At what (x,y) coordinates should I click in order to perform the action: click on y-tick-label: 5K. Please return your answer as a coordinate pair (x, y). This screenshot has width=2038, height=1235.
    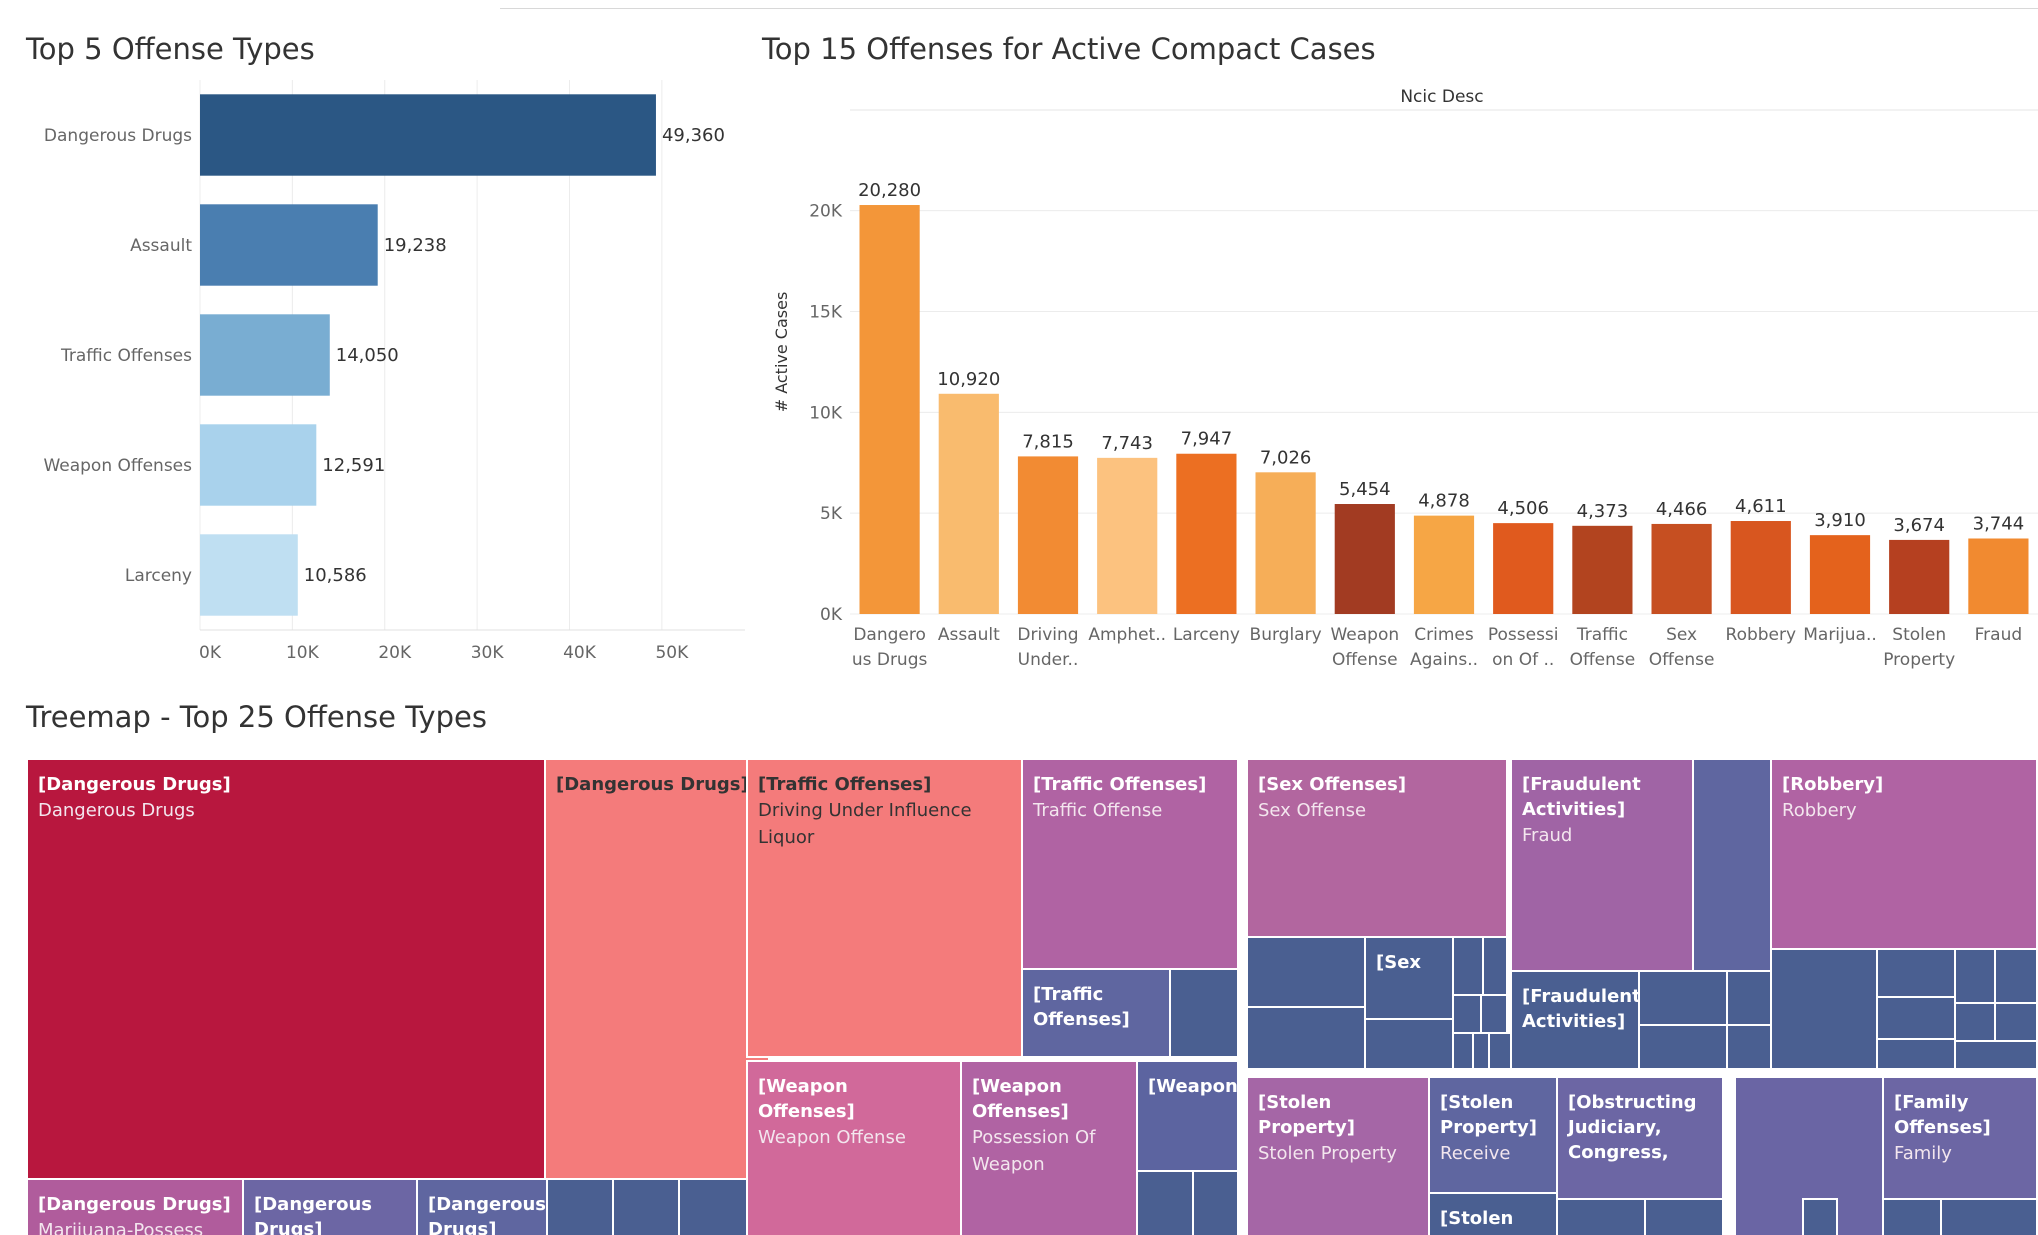
    Looking at the image, I should click on (831, 514).